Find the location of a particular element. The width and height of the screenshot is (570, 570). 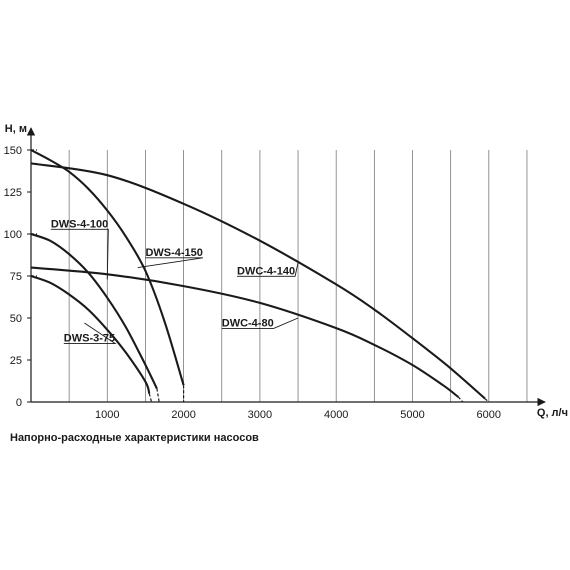

label-dws-3-75: DWS-3-75 is located at coordinates (89, 339).